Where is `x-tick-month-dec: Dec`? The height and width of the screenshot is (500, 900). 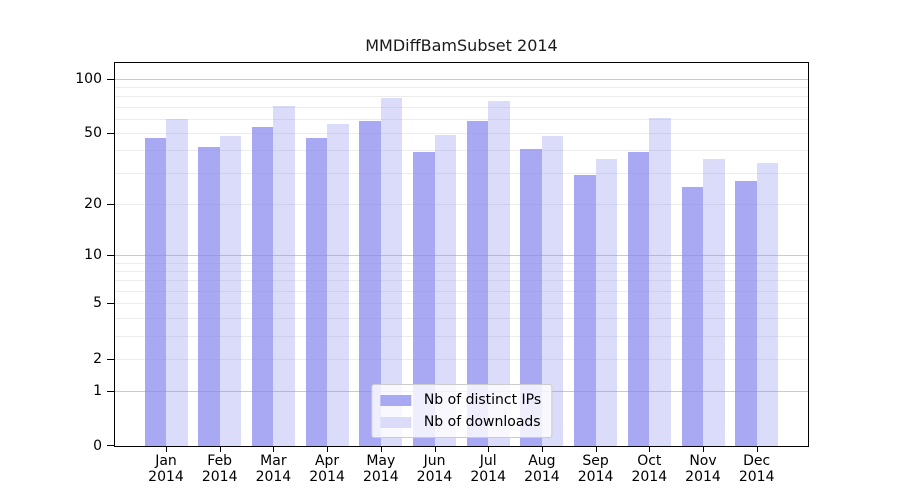 x-tick-month-dec: Dec is located at coordinates (757, 461).